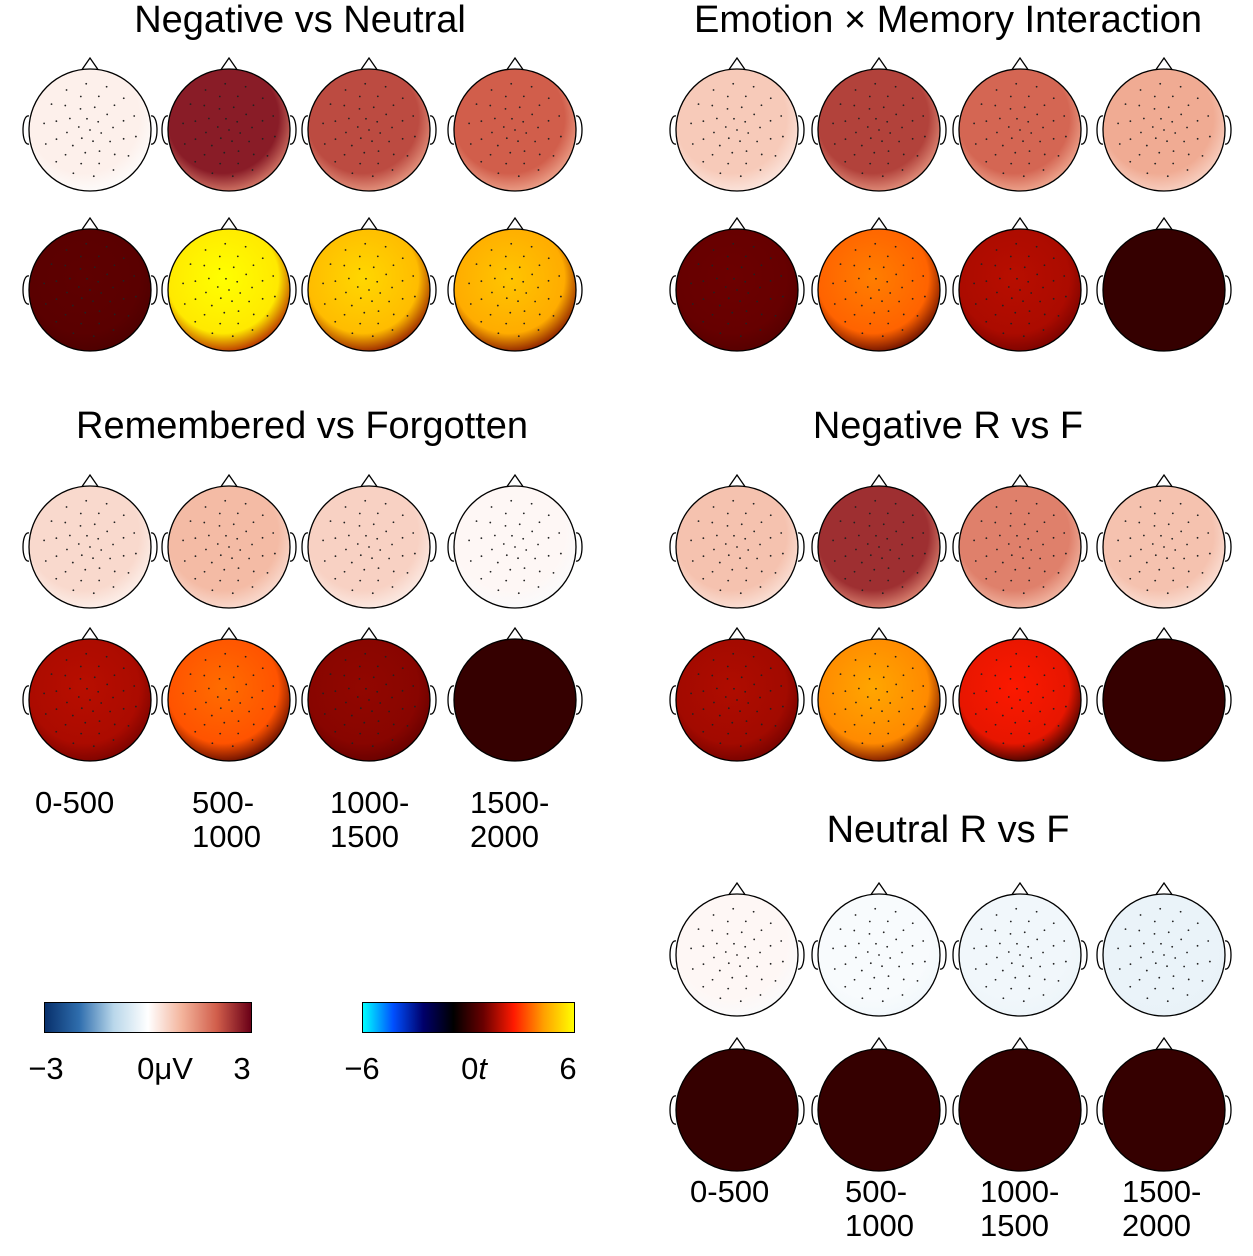 The width and height of the screenshot is (1253, 1256). What do you see at coordinates (1164, 700) in the screenshot?
I see `scalp-map` at bounding box center [1164, 700].